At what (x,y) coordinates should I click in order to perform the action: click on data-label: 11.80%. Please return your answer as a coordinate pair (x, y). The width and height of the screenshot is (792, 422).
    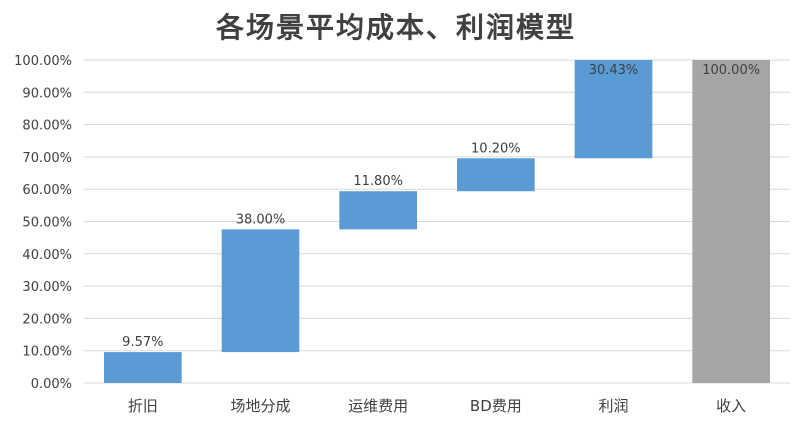
    Looking at the image, I should click on (378, 181).